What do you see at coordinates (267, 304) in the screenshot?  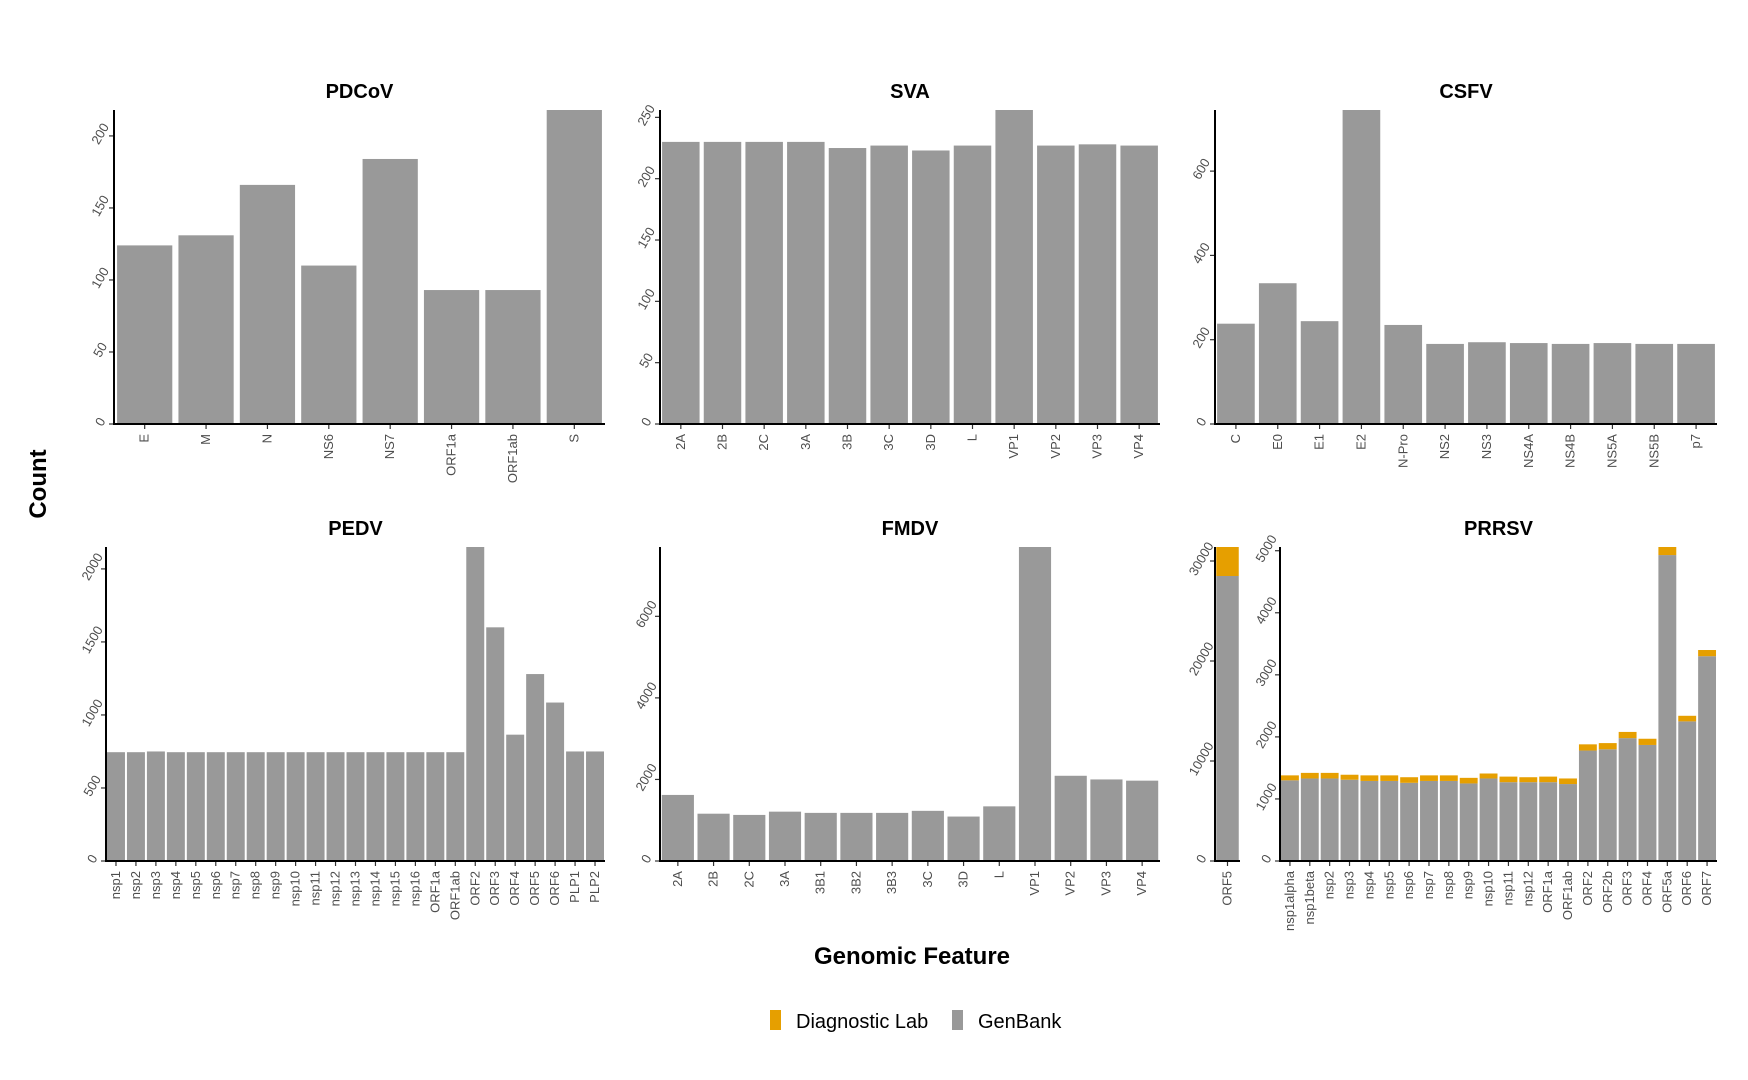 I see `bar-genbank-n` at bounding box center [267, 304].